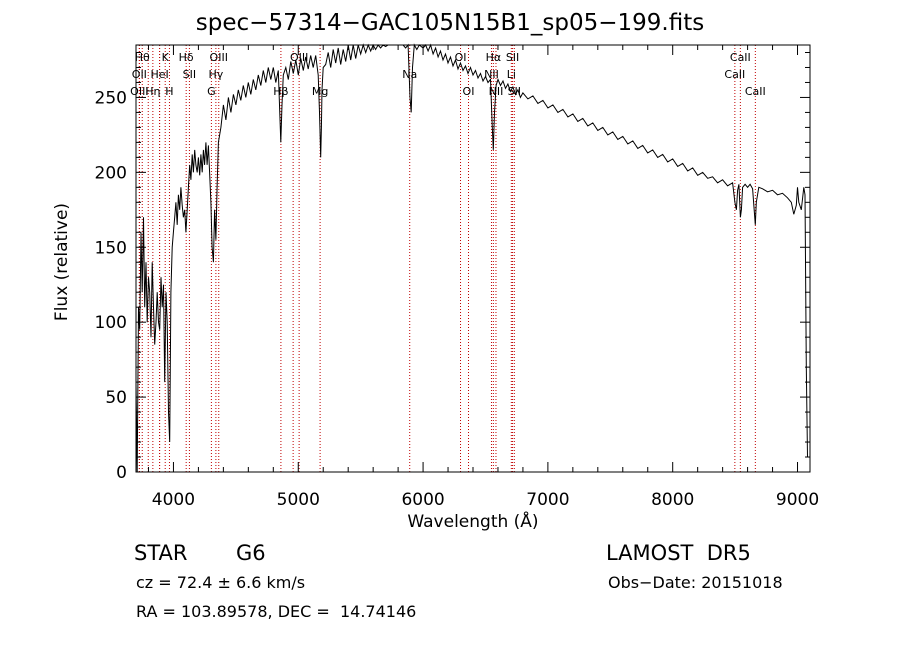 This screenshot has height=649, width=900. Describe the element at coordinates (121, 473) in the screenshot. I see `y-tick-label: 0` at that location.